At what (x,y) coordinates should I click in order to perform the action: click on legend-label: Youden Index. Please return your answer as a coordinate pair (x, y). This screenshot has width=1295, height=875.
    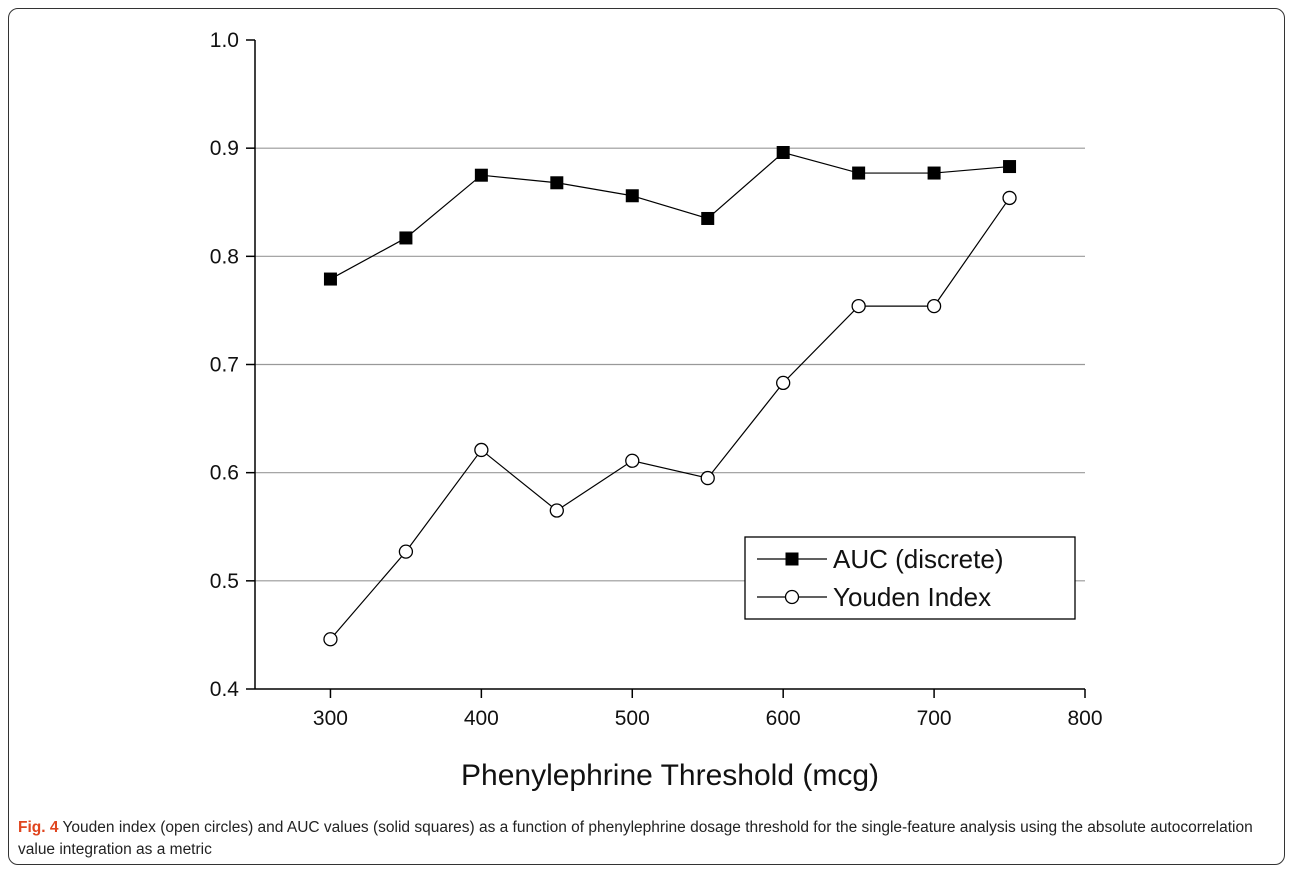
    Looking at the image, I should click on (912, 597).